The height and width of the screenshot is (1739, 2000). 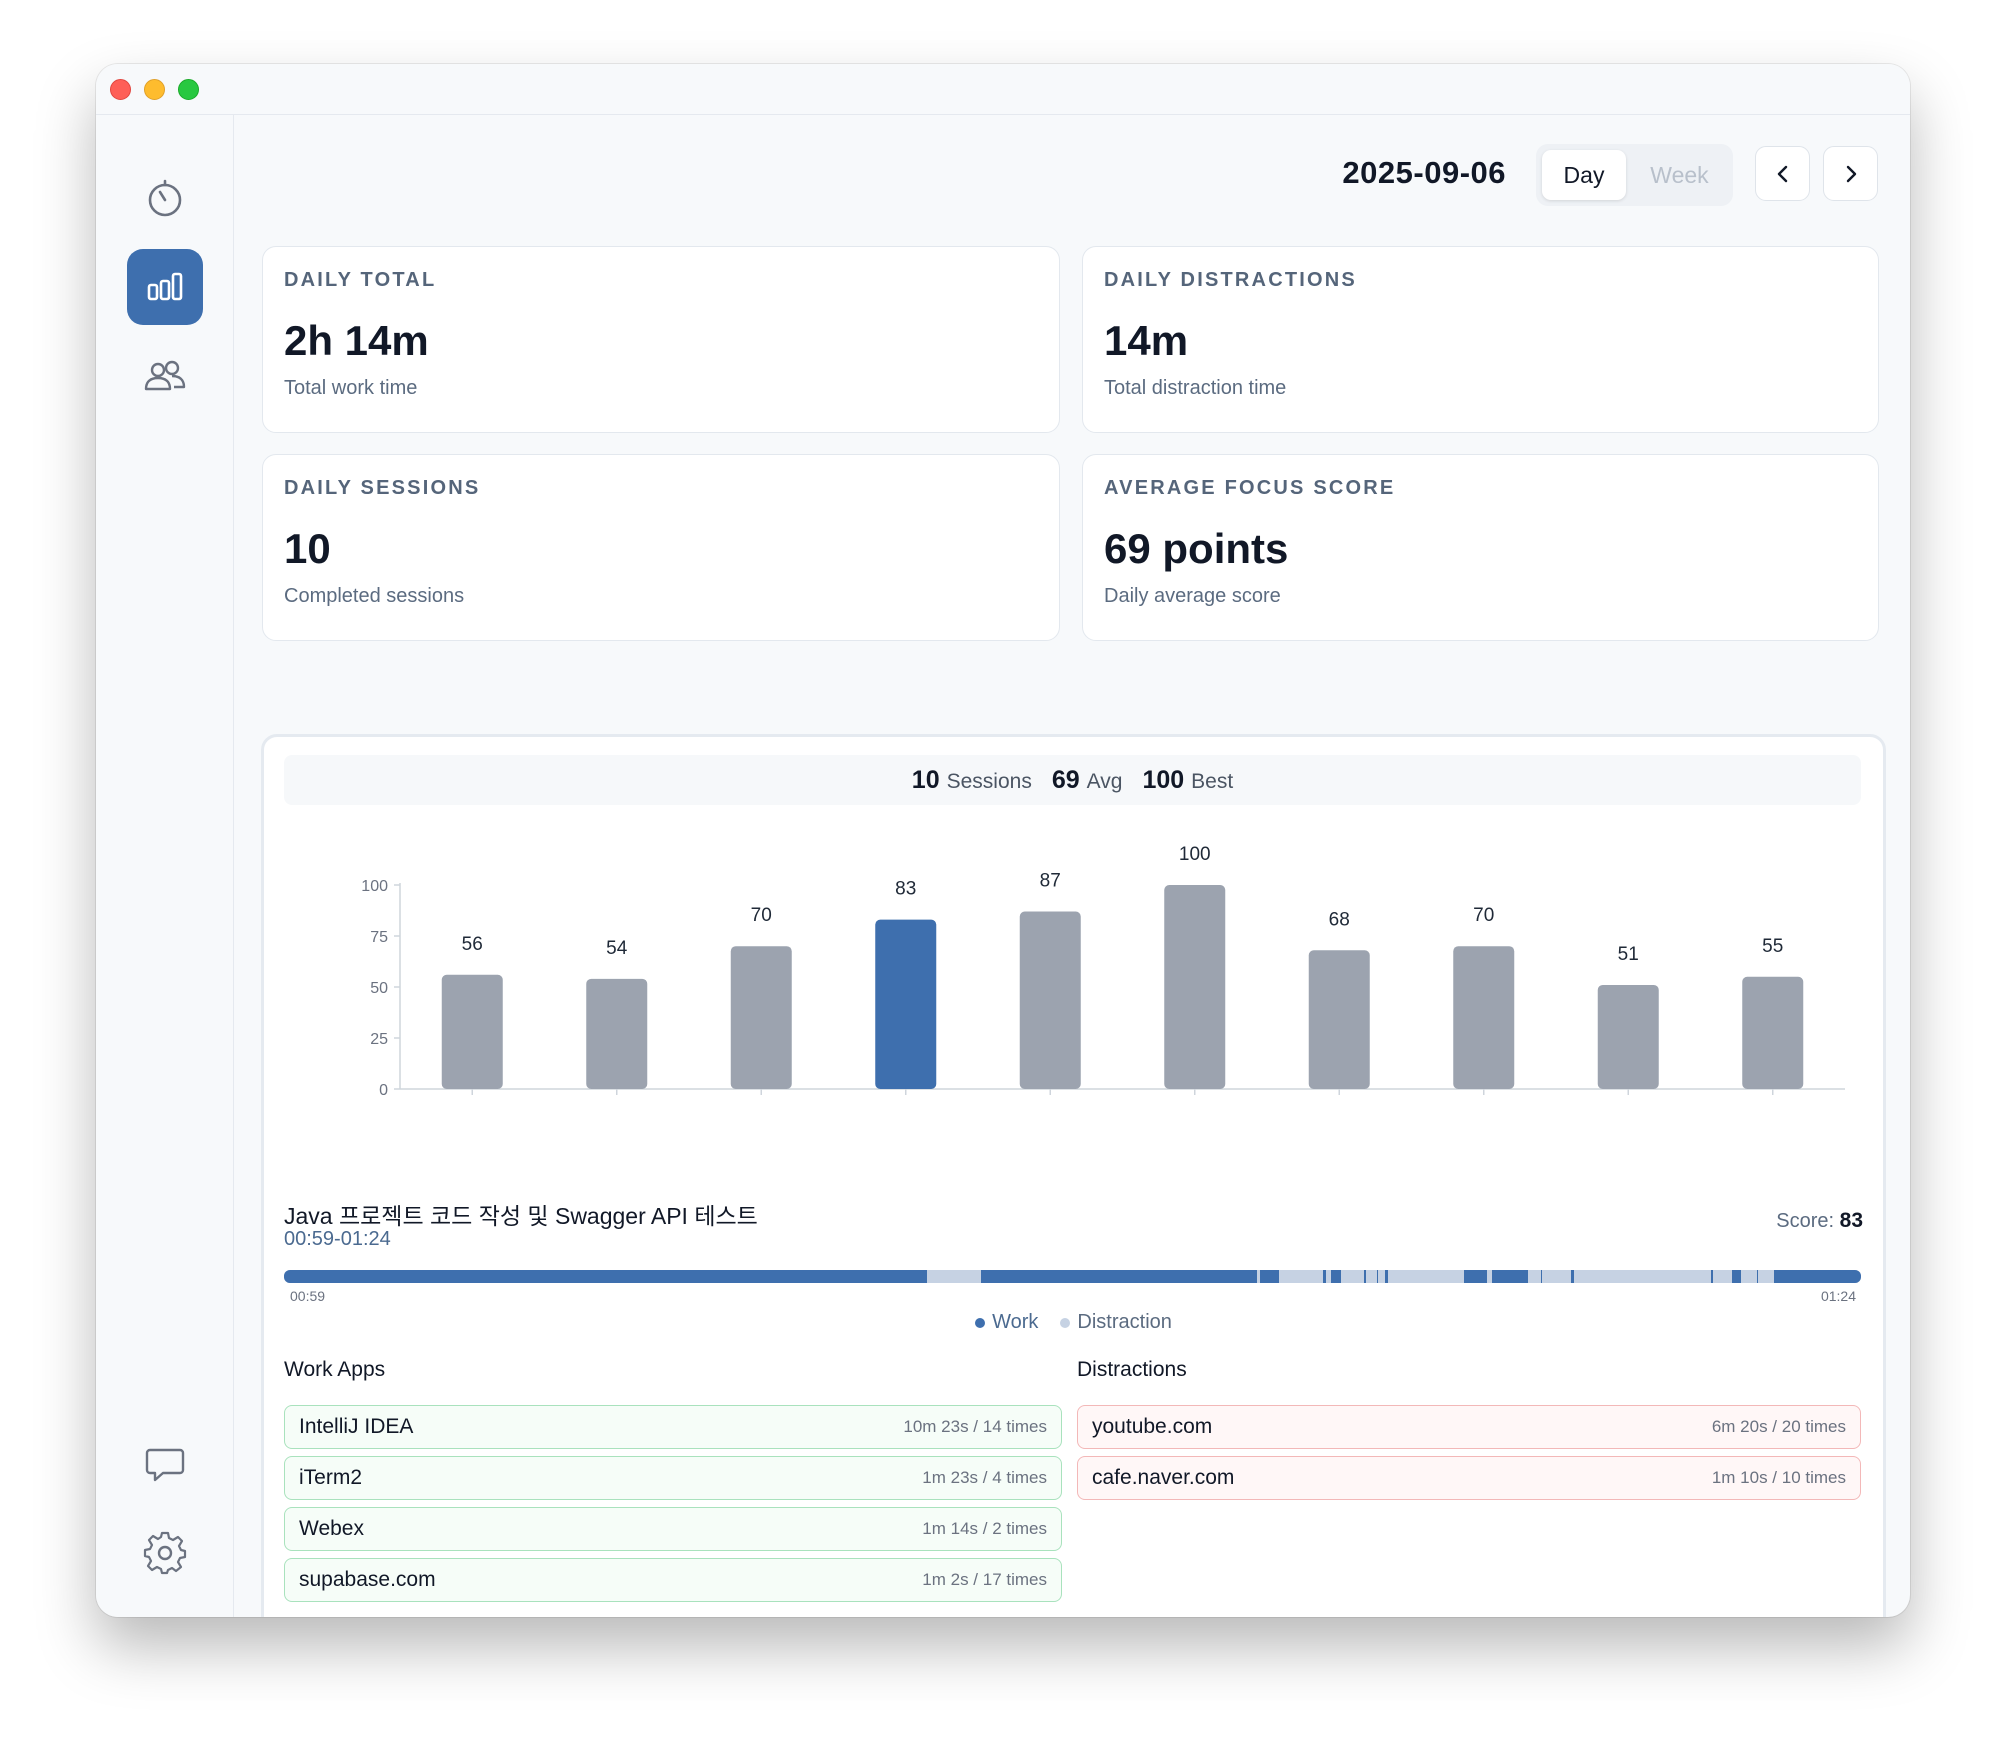 I want to click on best-score: 100, so click(x=1163, y=779).